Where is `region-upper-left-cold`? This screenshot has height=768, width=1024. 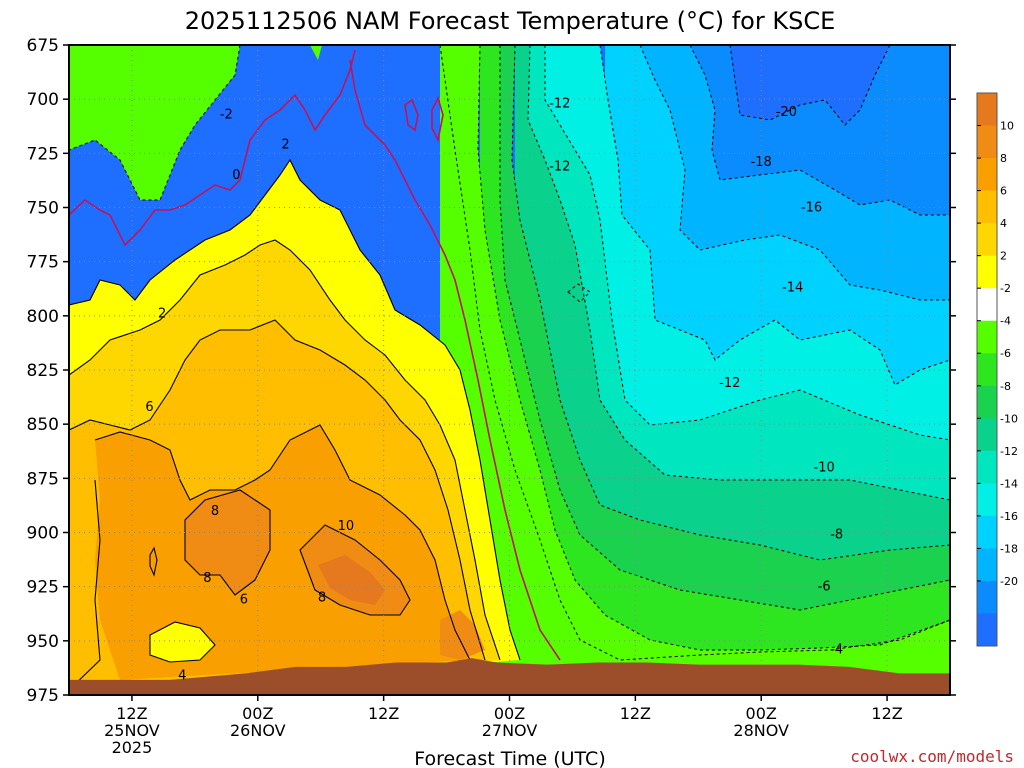 region-upper-left-cold is located at coordinates (154, 122).